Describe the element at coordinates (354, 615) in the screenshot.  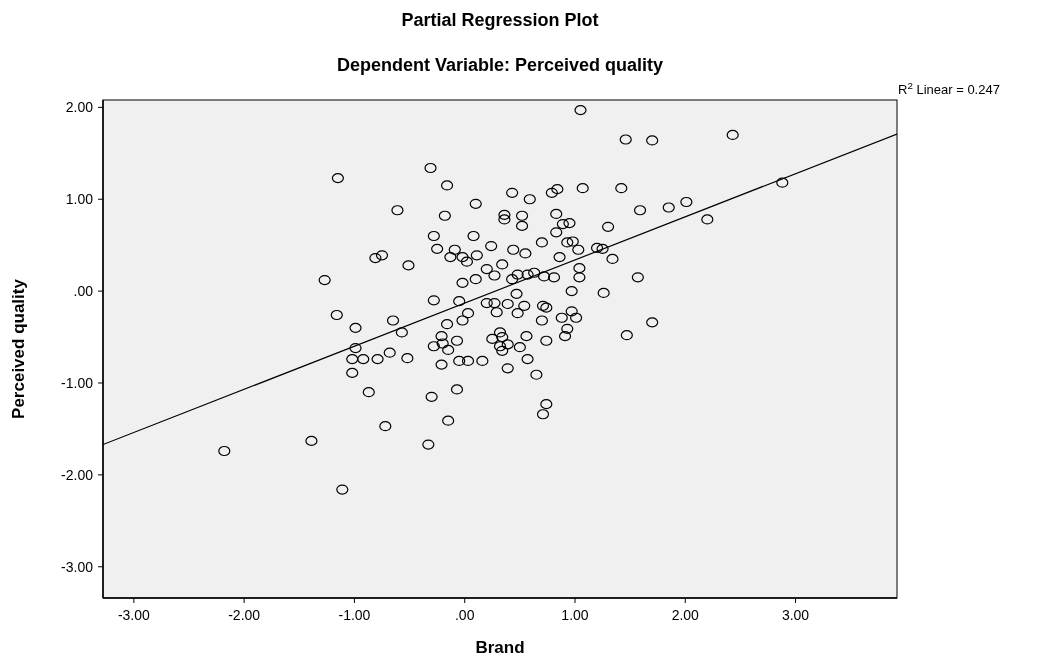
I see `x-tick-label: -1.00` at that location.